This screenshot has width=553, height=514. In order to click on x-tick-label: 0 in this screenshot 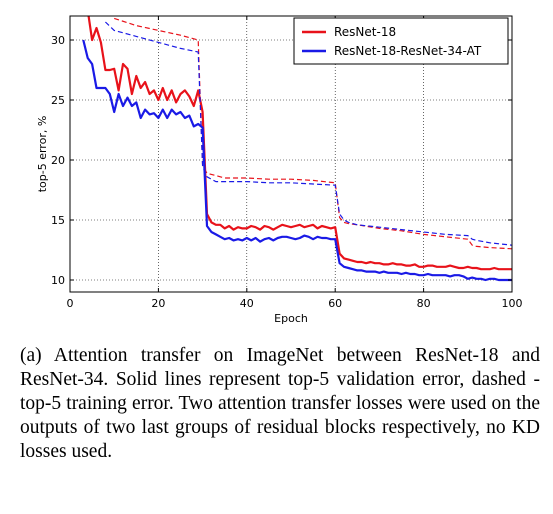, I will do `click(70, 303)`.